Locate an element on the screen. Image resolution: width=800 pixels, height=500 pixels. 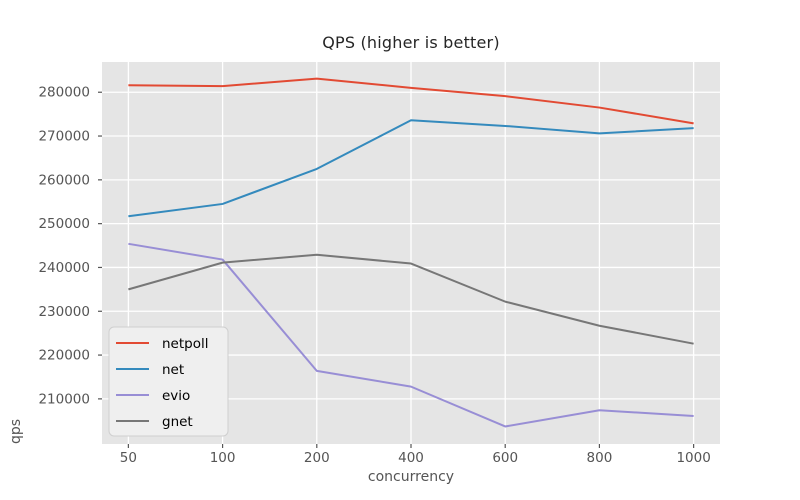
y-tick-label: 260000 is located at coordinates (64, 180).